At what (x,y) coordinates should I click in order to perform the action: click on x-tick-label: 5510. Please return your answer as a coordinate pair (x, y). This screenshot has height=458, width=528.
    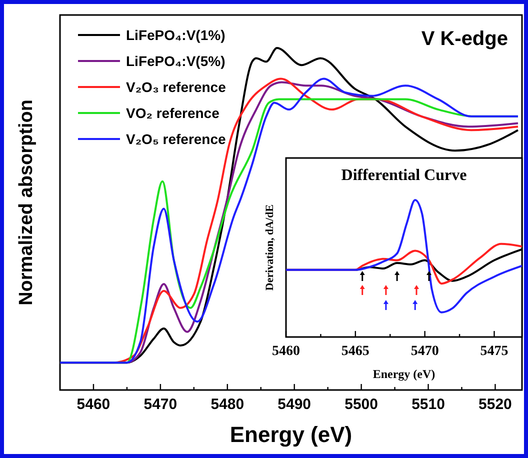
    Looking at the image, I should click on (428, 404).